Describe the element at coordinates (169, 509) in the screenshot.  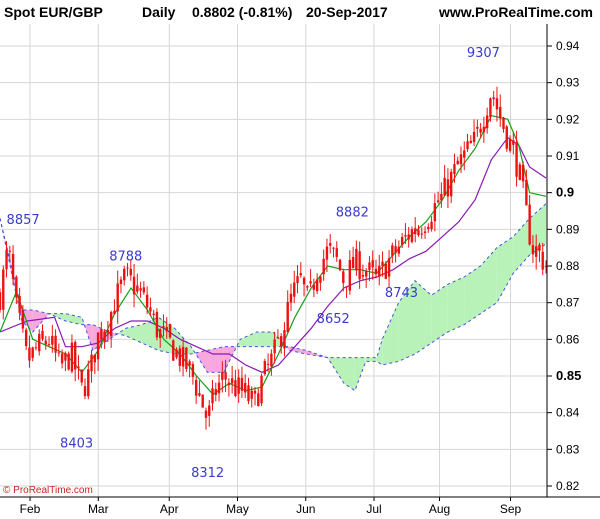
I see `x-tick-label: Apr` at that location.